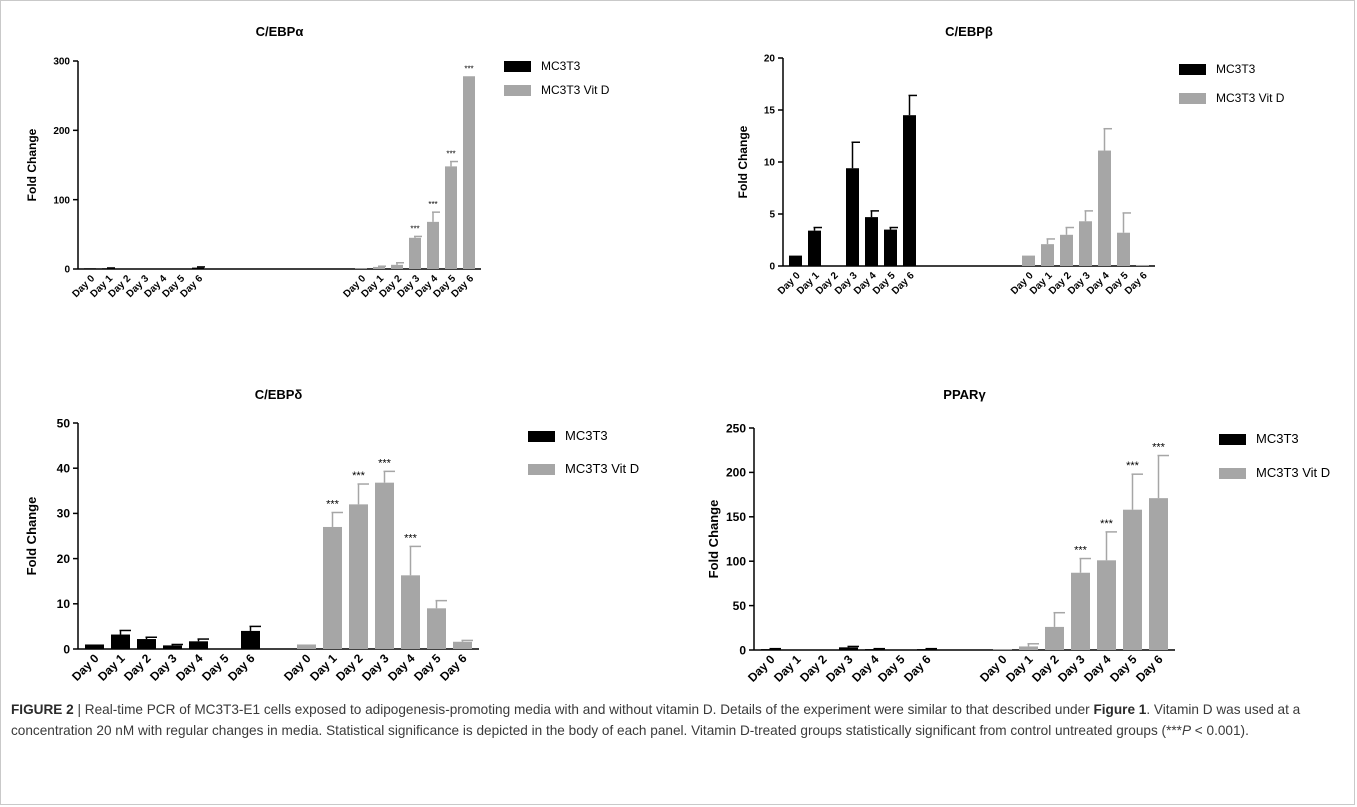 This screenshot has height=807, width=1357. I want to click on chart-title: C/EBPα, so click(280, 31).